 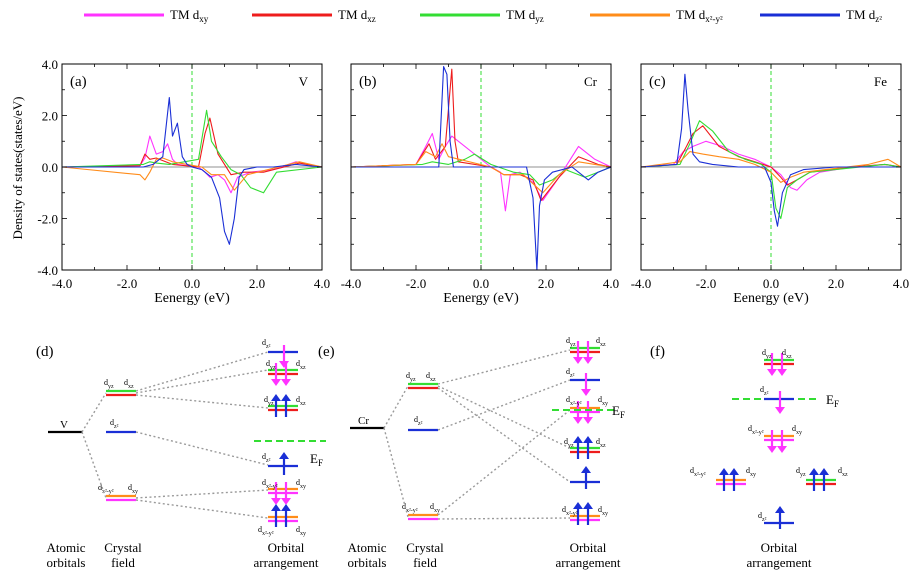 I want to click on orbital-arrangement-label: arrangement, so click(x=779, y=562).